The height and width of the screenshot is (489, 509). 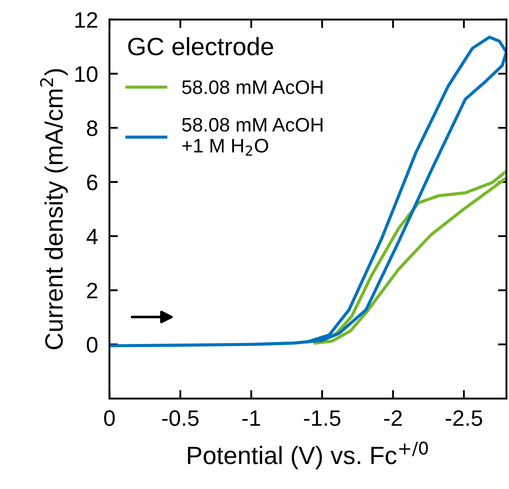 What do you see at coordinates (86, 74) in the screenshot?
I see `y-tick-label: 10` at bounding box center [86, 74].